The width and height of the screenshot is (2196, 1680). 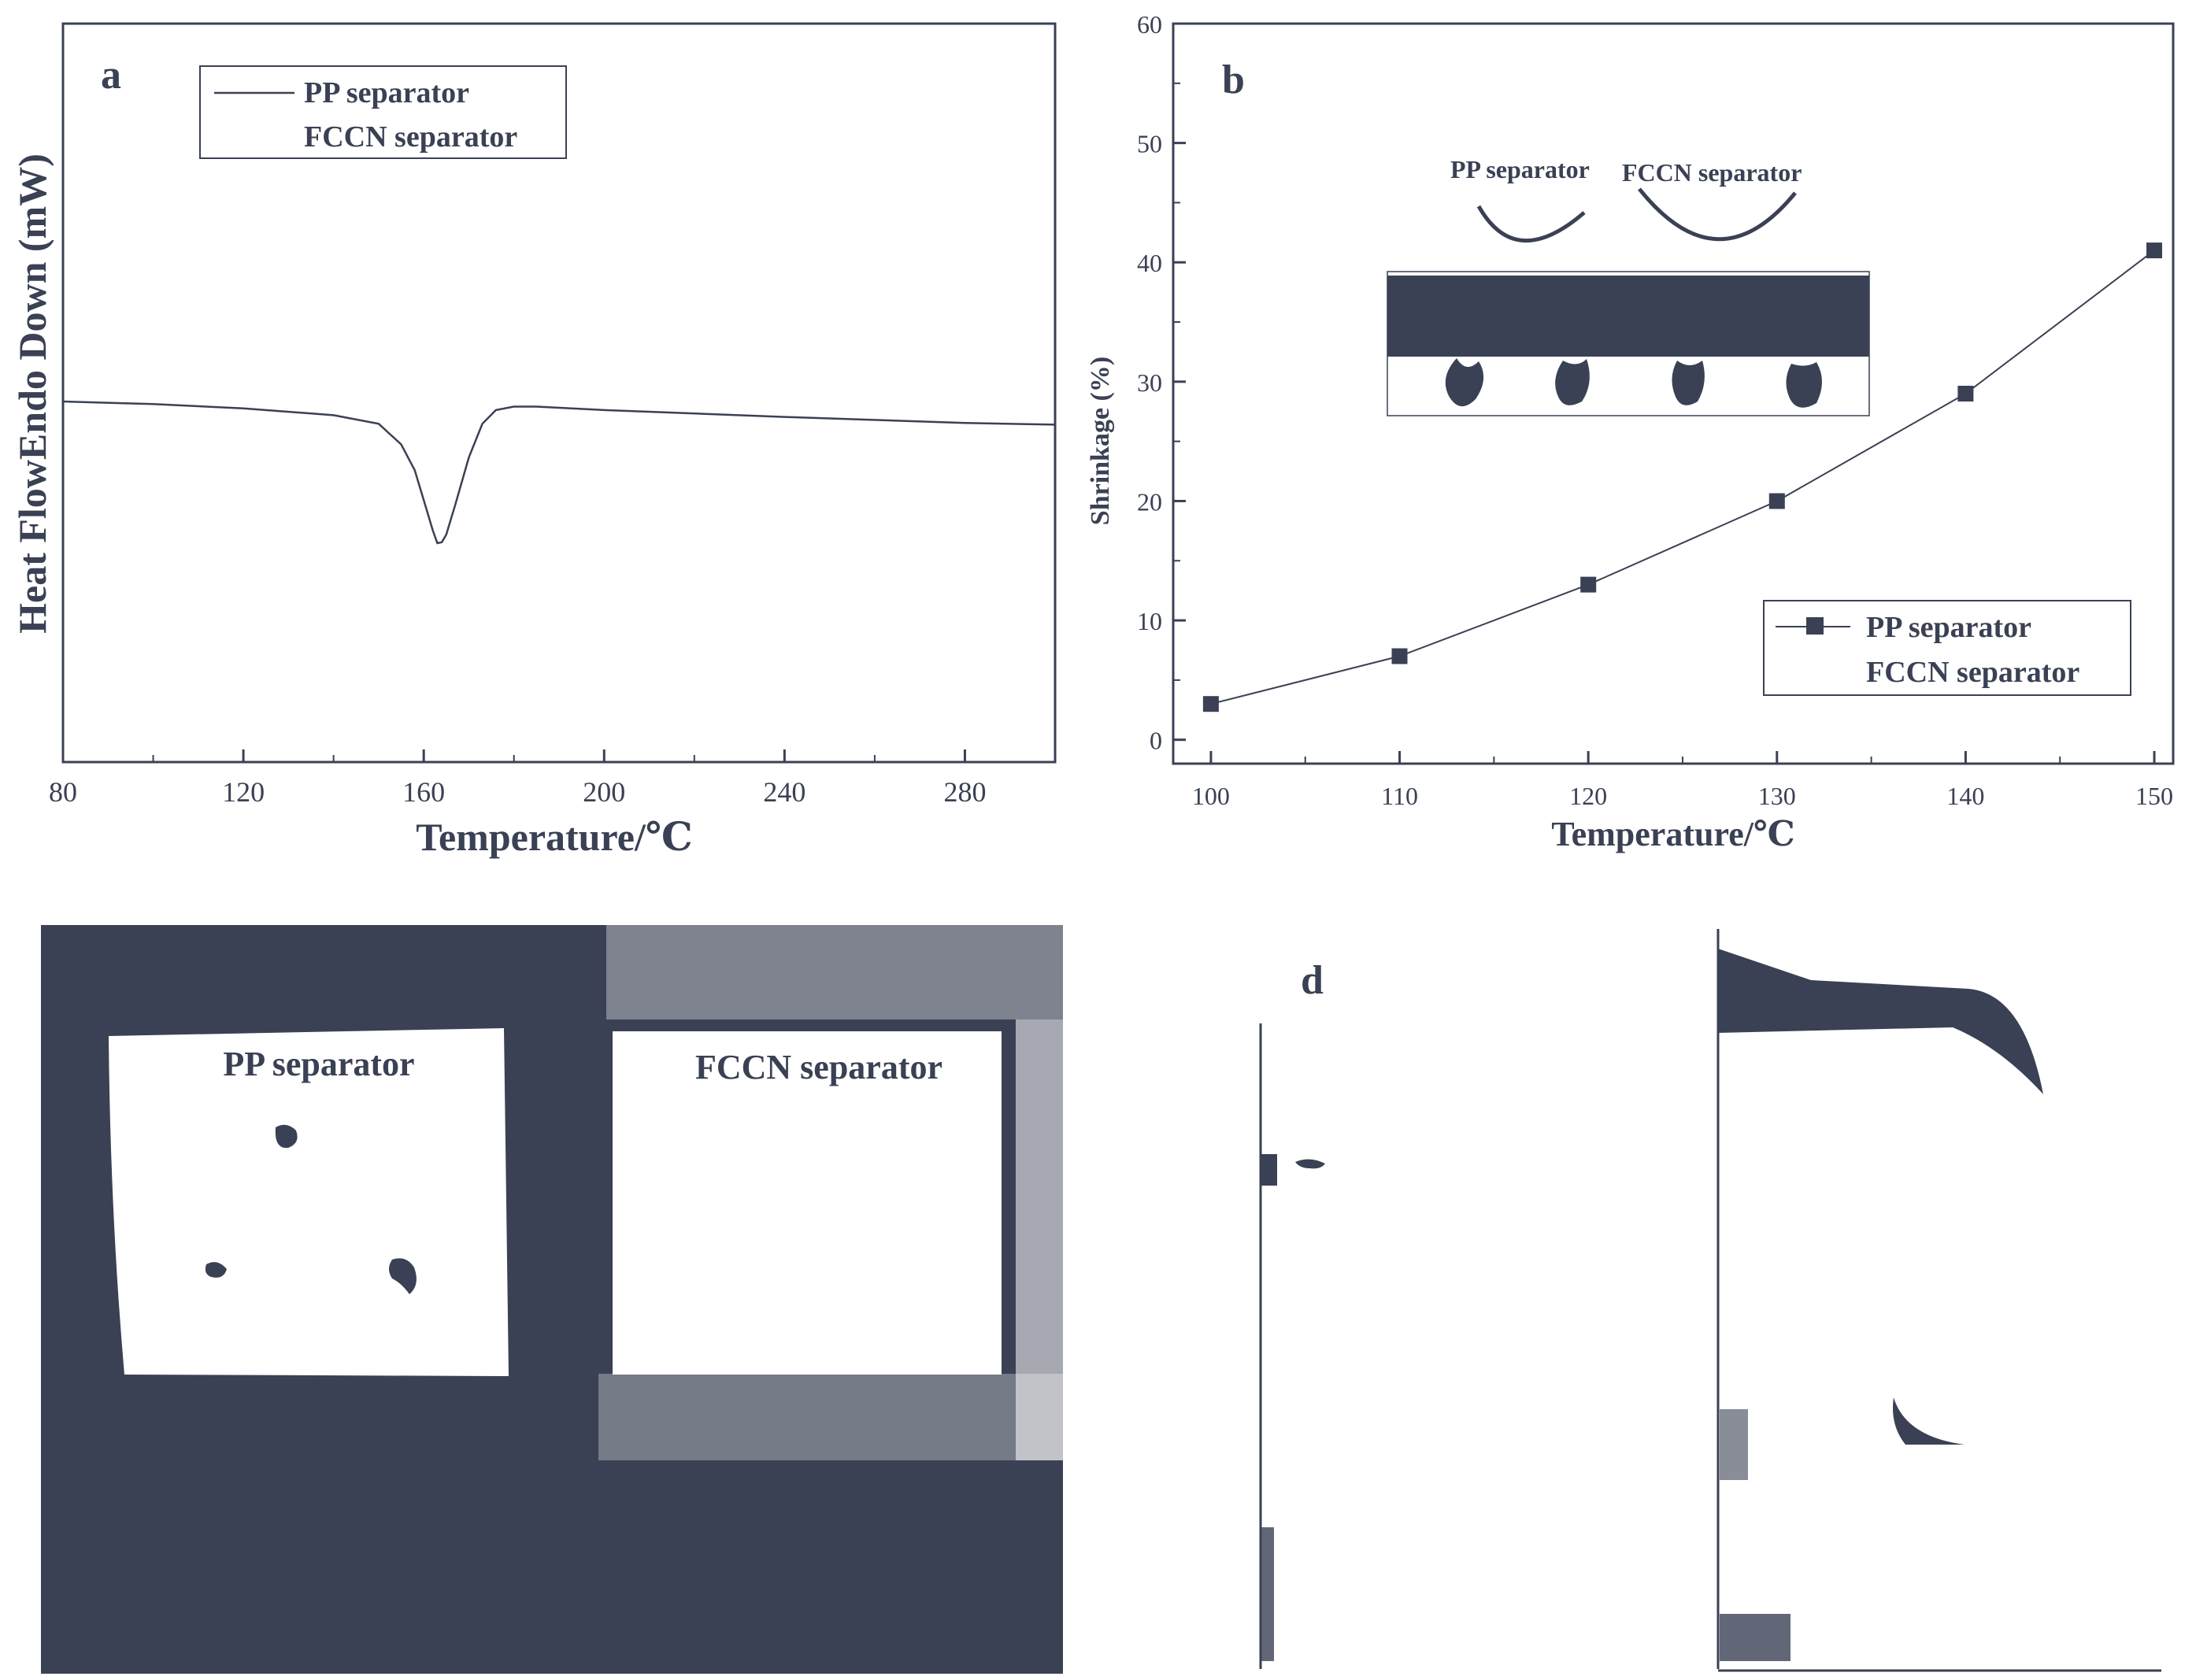 I want to click on panel-d-left-debris, so click(x=1267, y=1594).